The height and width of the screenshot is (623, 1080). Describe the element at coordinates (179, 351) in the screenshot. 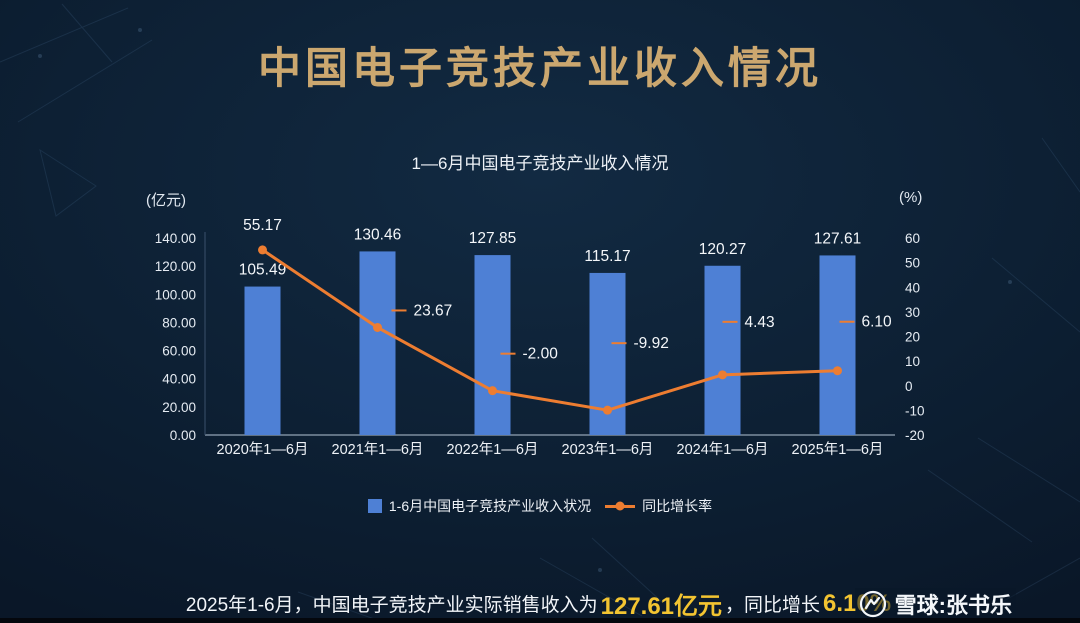

I see `left-tick-label: 60.00` at that location.